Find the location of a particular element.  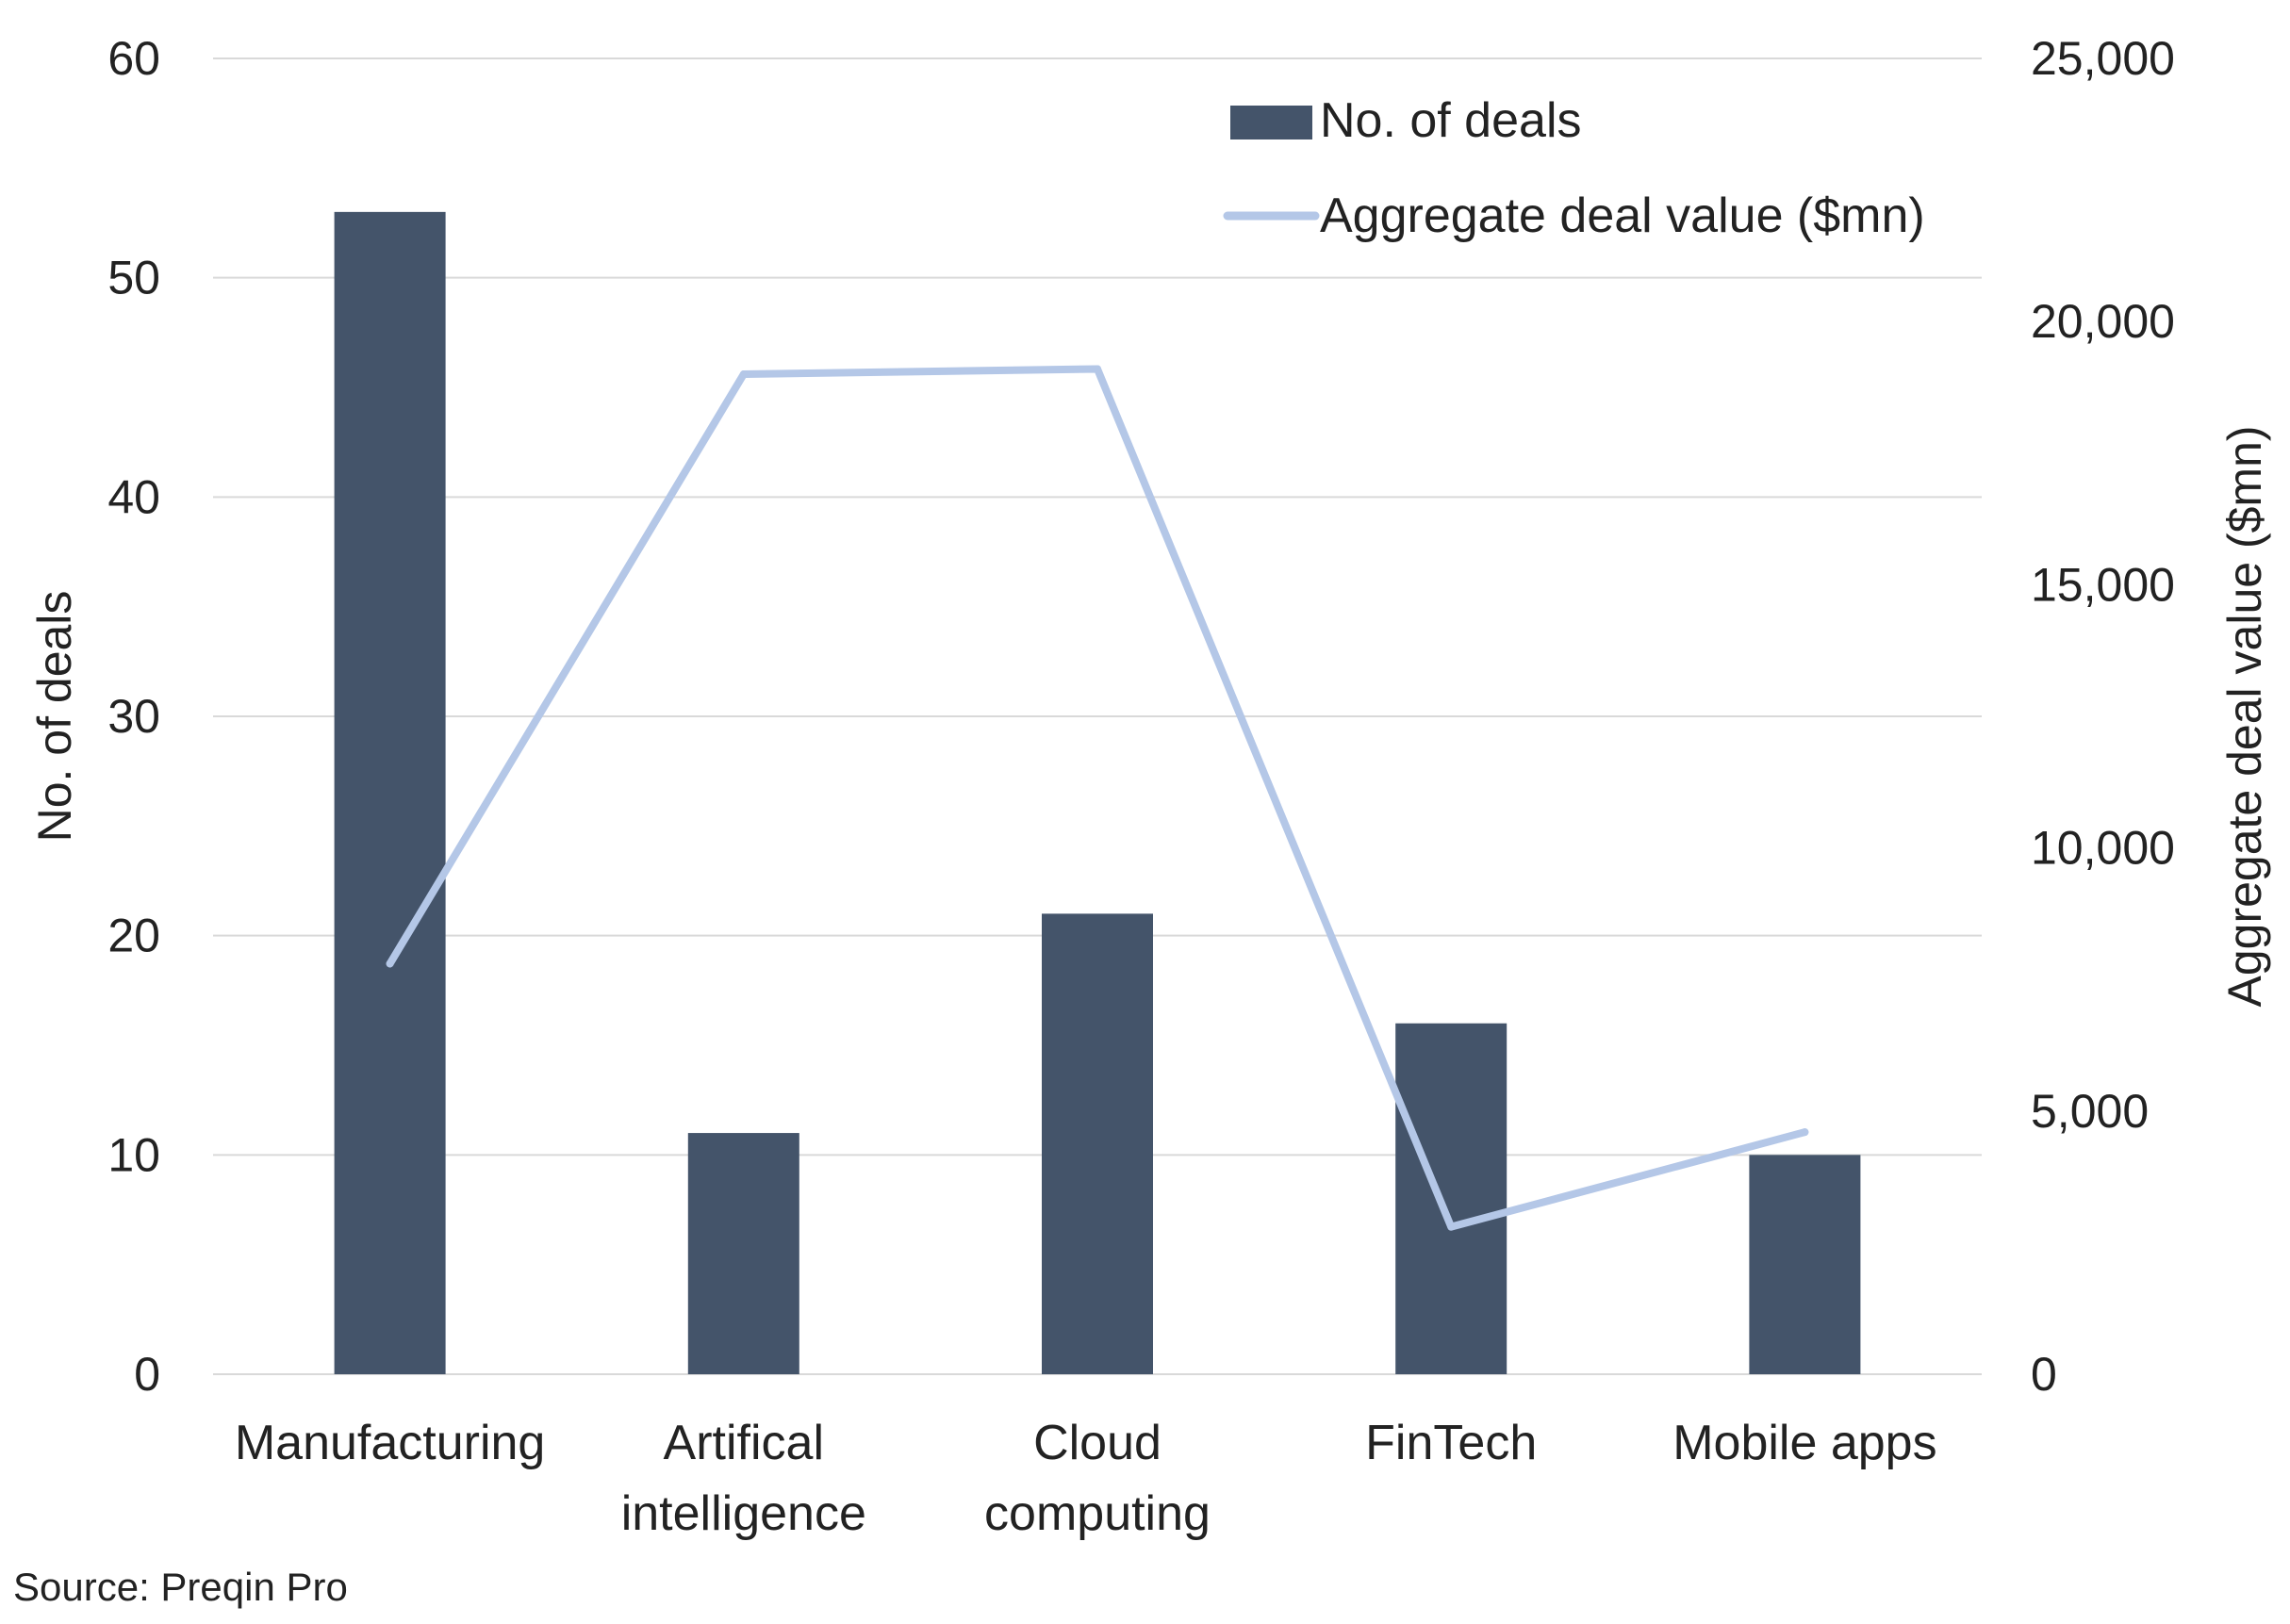

y-left-tick-label: 40 is located at coordinates (133, 496).